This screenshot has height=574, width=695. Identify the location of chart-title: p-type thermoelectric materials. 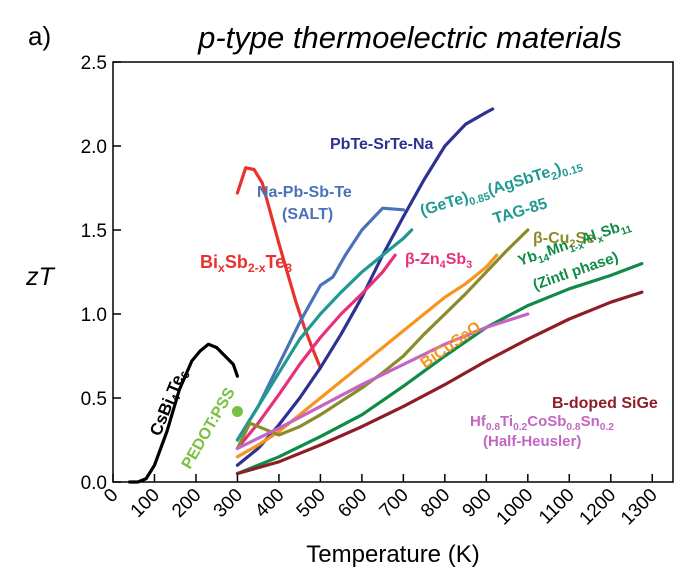
(409, 37).